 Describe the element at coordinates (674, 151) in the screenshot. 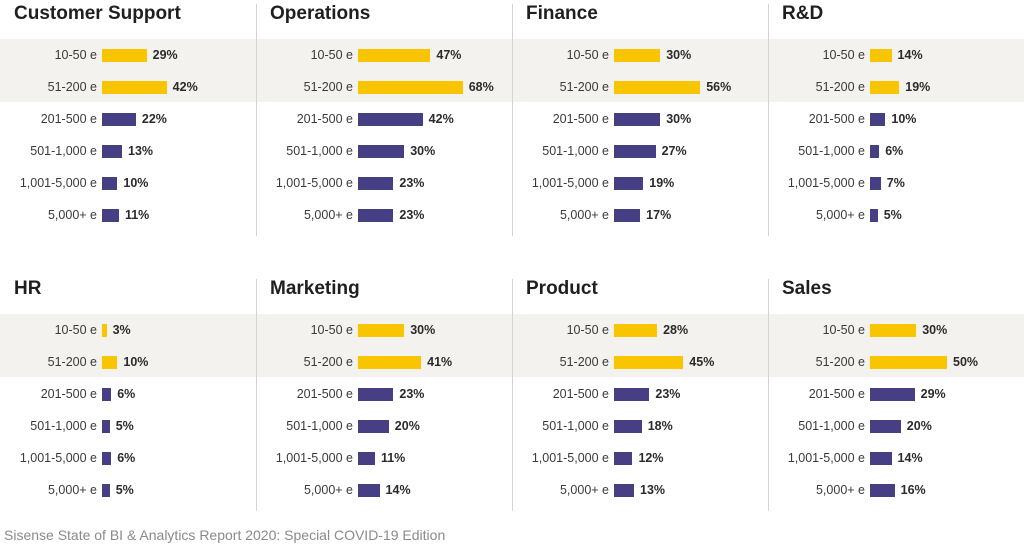

I see `value-label: 27%` at that location.